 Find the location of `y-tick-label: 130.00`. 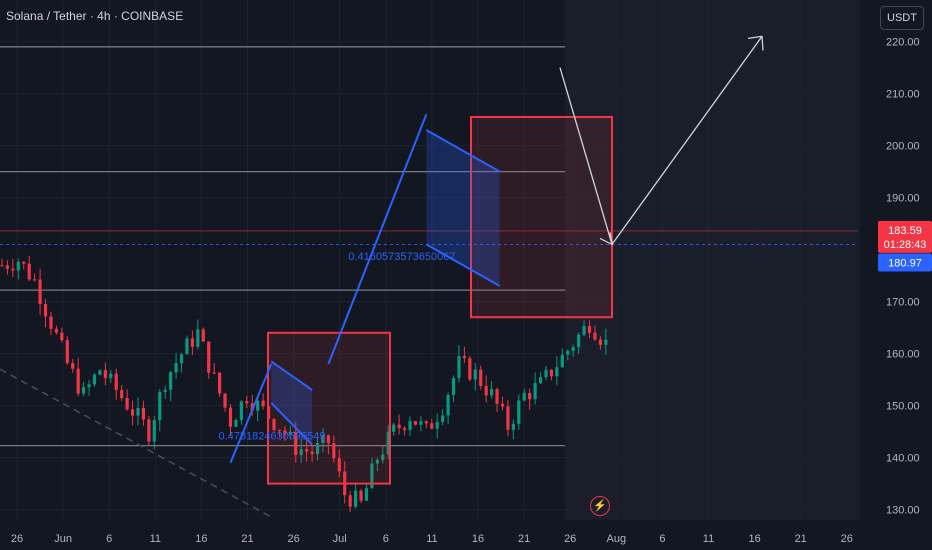

y-tick-label: 130.00 is located at coordinates (903, 511).